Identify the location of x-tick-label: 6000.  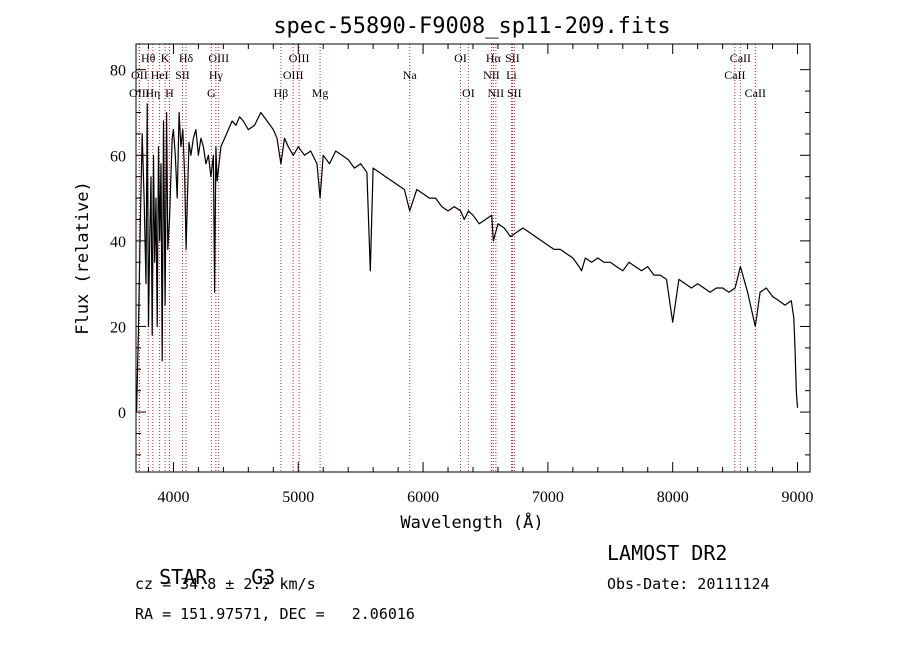
(423, 497).